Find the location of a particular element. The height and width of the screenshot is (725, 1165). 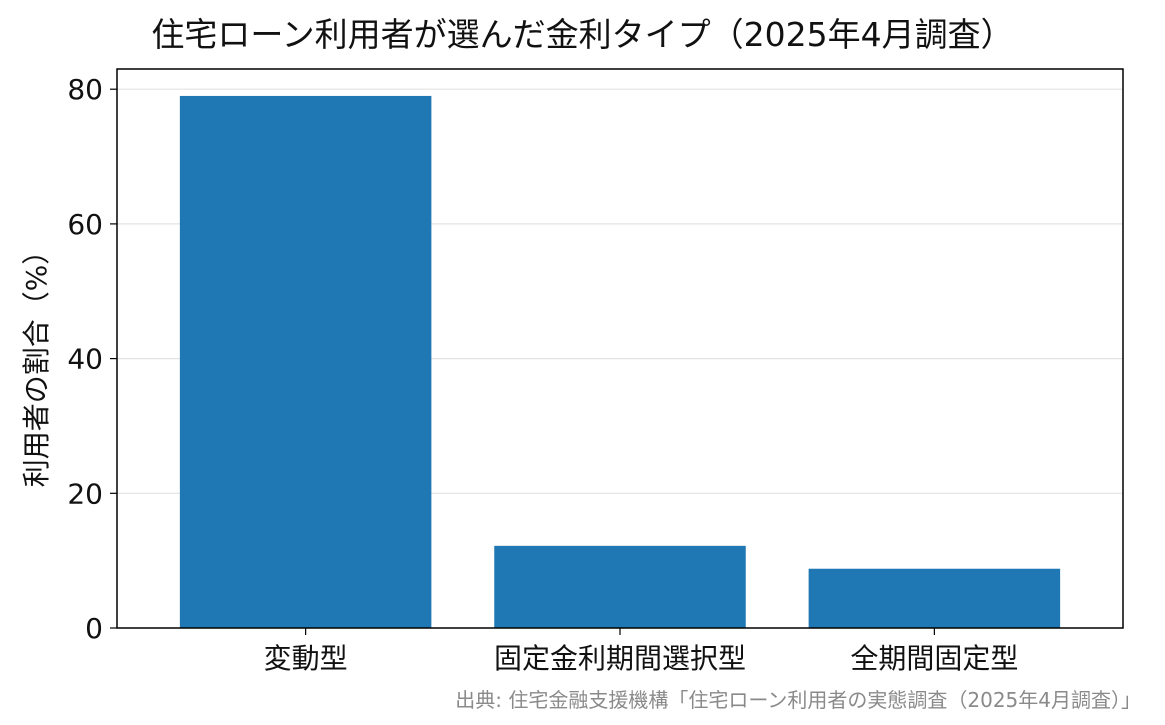

y-tick-label-20: 20 is located at coordinates (85, 493).